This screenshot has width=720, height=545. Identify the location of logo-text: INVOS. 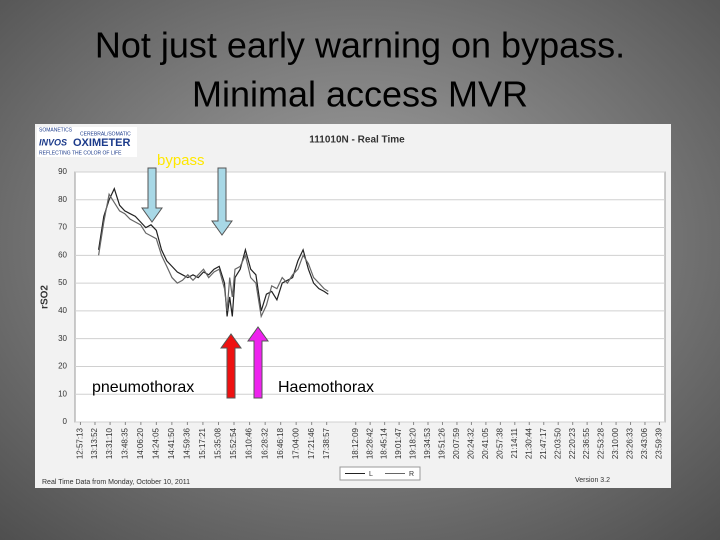
(53, 142).